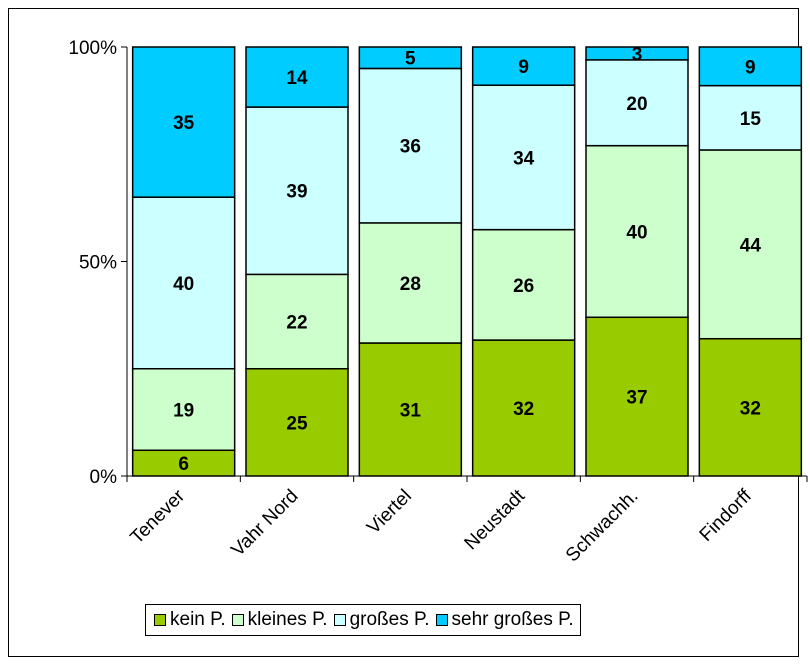  What do you see at coordinates (160, 620) in the screenshot?
I see `legend-swatch-kein` at bounding box center [160, 620].